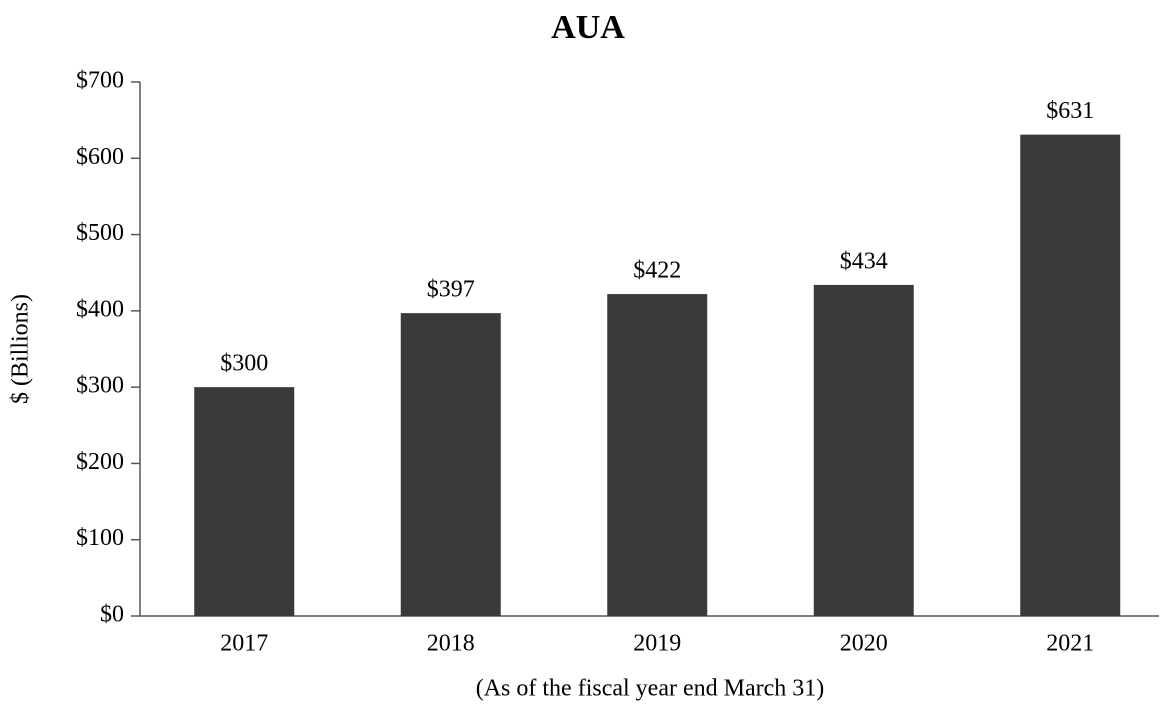  What do you see at coordinates (100, 81) in the screenshot?
I see `y-tick-label: $700` at bounding box center [100, 81].